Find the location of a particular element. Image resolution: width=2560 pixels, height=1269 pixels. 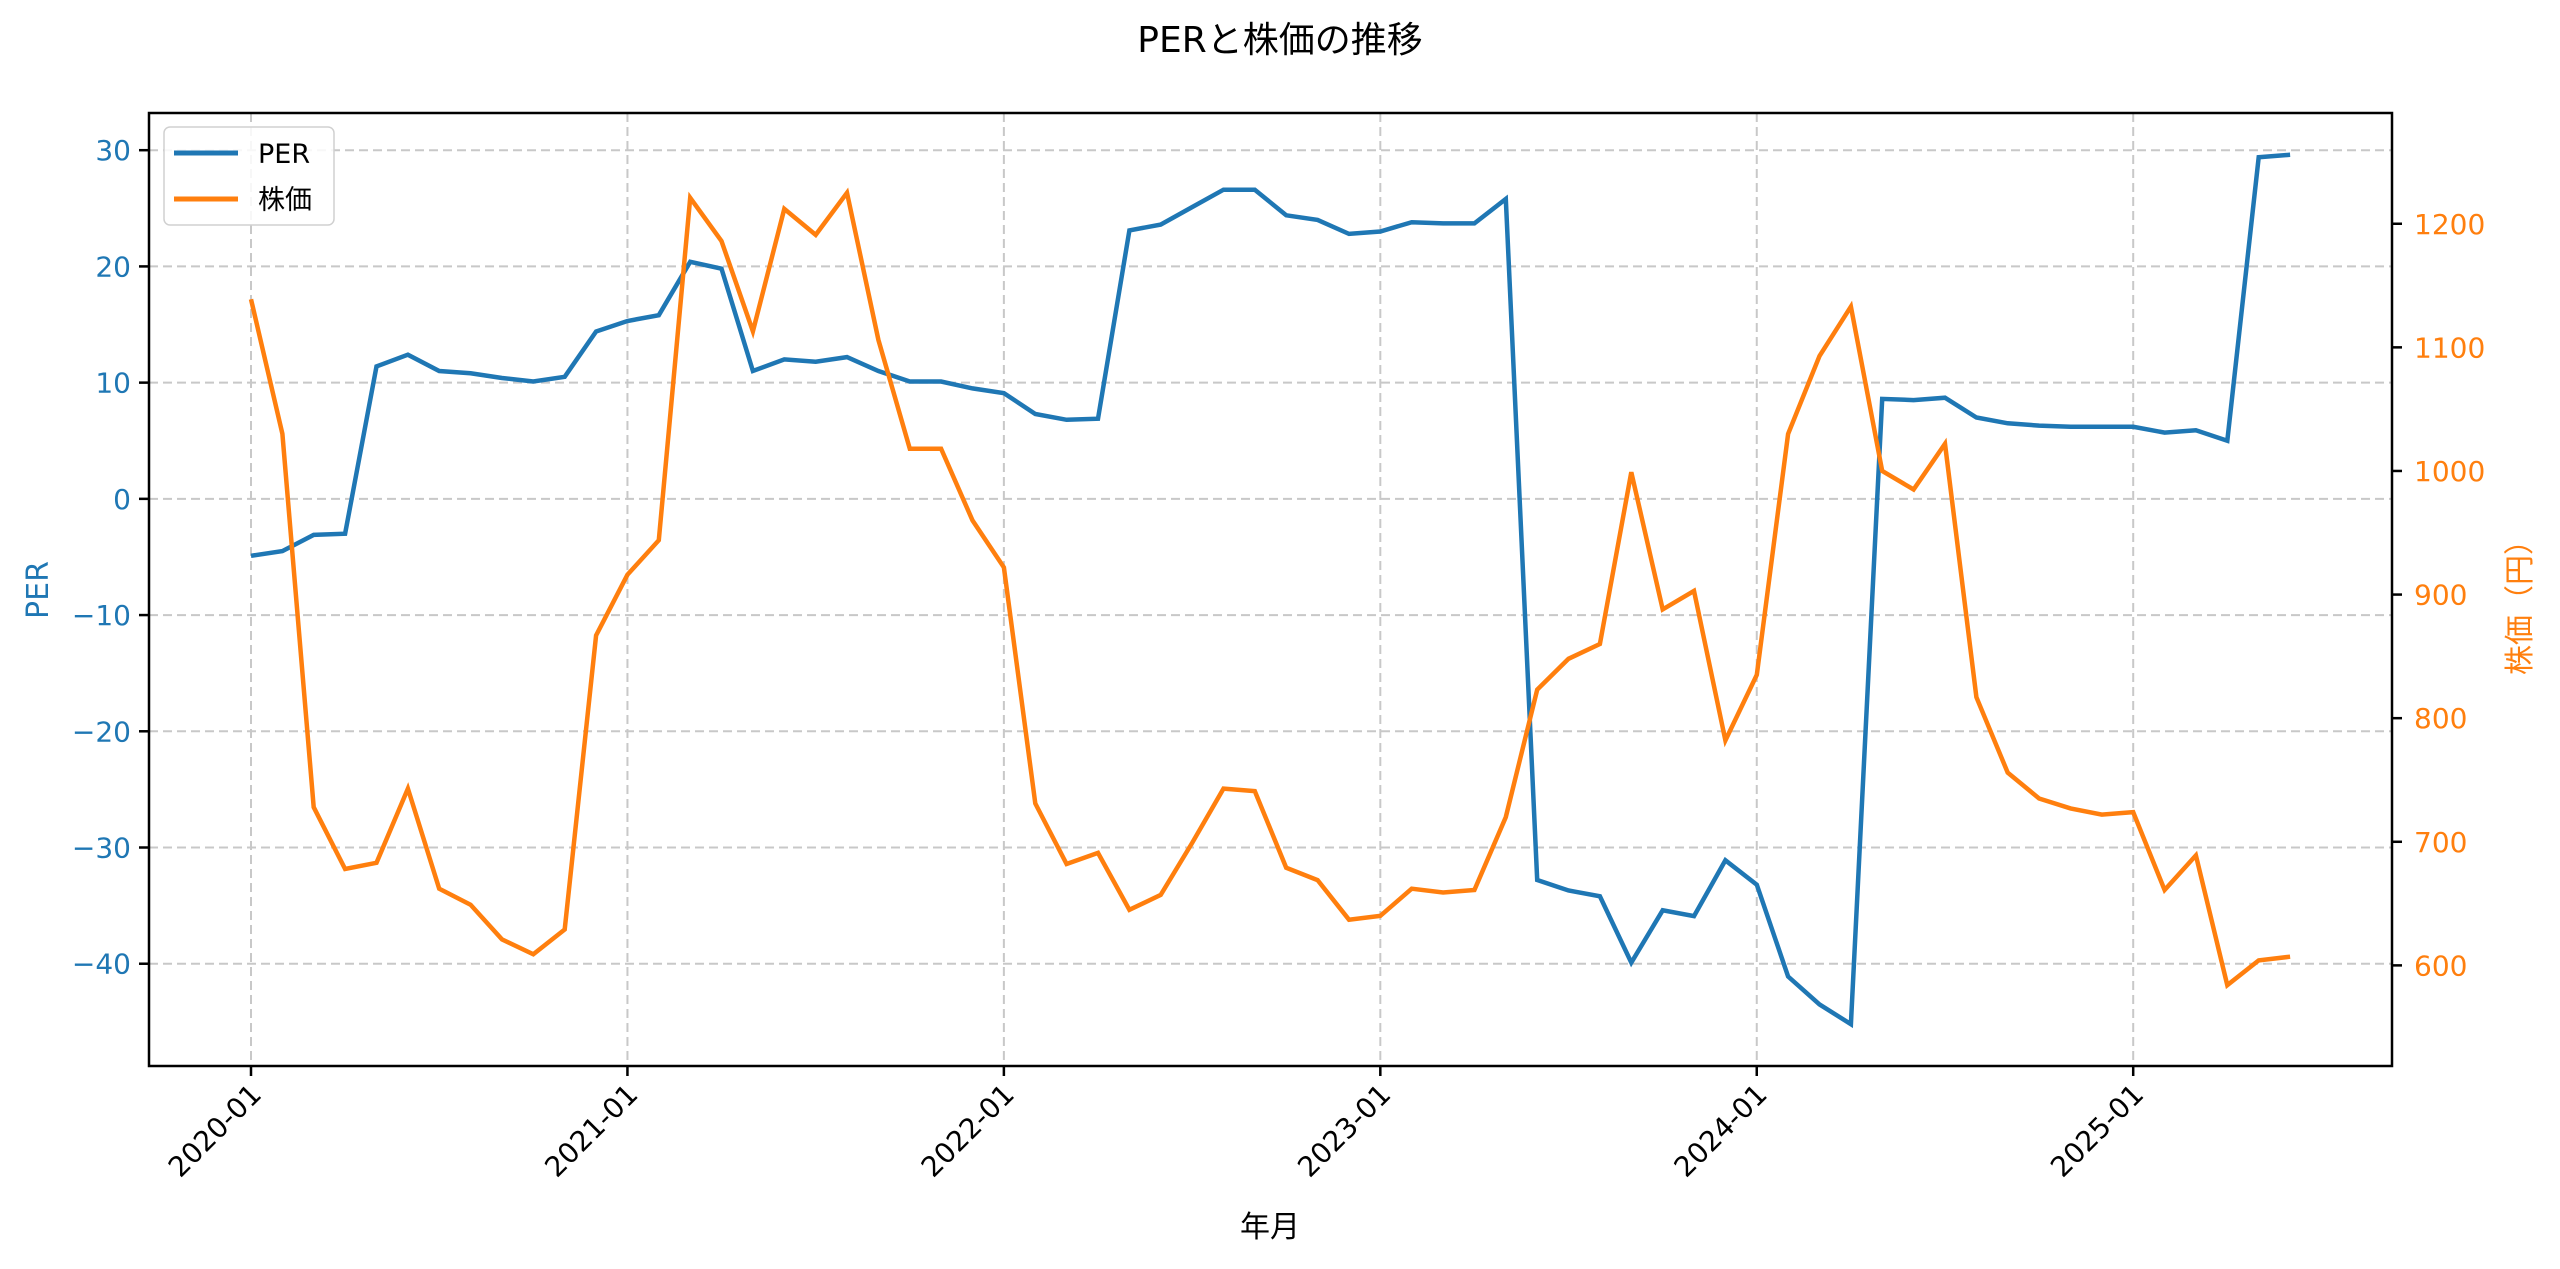

right-tick-label: 1000 is located at coordinates (2449, 471).